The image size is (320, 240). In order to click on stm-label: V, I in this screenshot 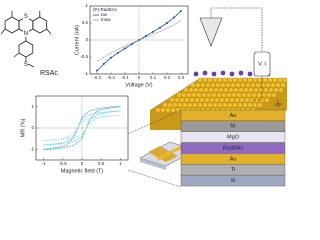, I will do `click(262, 64)`.